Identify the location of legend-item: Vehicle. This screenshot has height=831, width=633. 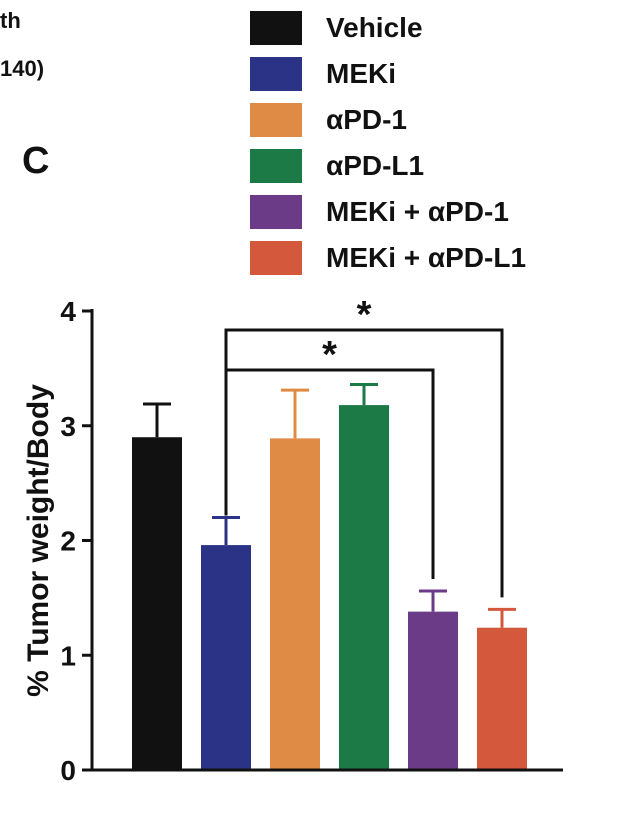
(388, 28).